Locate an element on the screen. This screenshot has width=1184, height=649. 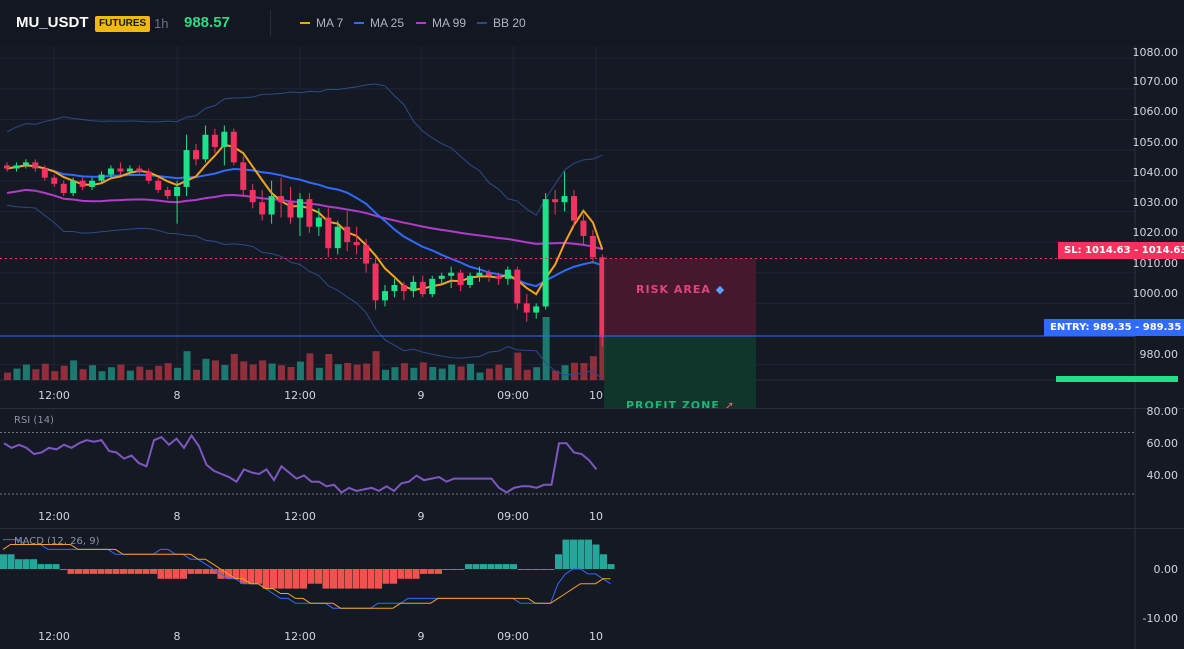
shield-icon: ◆ is located at coordinates (720, 289).